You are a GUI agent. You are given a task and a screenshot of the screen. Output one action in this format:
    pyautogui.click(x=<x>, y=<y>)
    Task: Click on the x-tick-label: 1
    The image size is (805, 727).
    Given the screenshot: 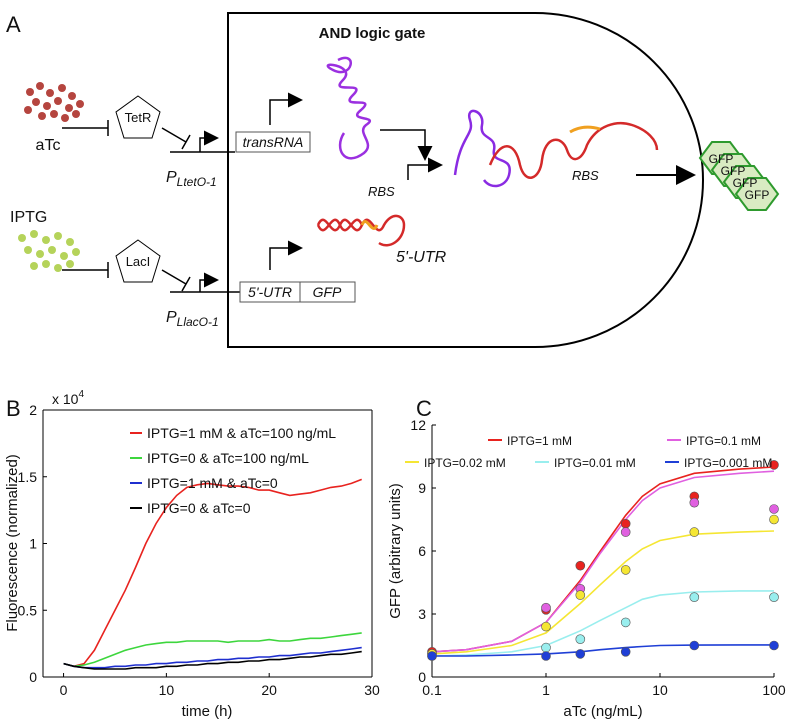 What is the action you would take?
    pyautogui.click(x=546, y=690)
    